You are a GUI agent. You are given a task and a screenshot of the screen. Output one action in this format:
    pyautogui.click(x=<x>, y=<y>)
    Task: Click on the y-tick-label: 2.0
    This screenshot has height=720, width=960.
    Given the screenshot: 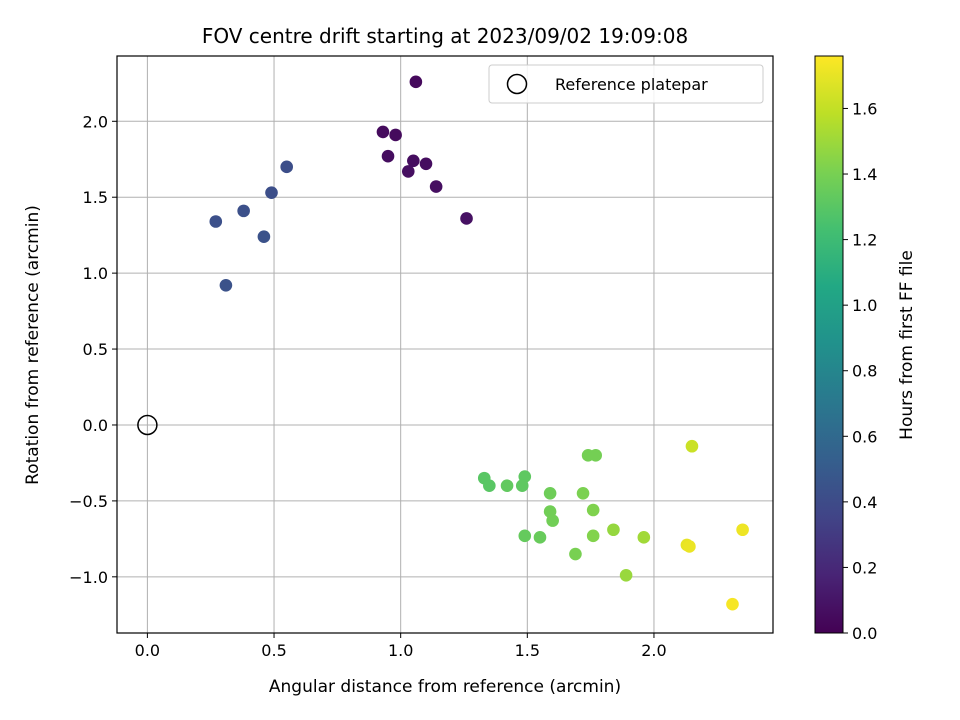 What is the action you would take?
    pyautogui.click(x=95, y=121)
    